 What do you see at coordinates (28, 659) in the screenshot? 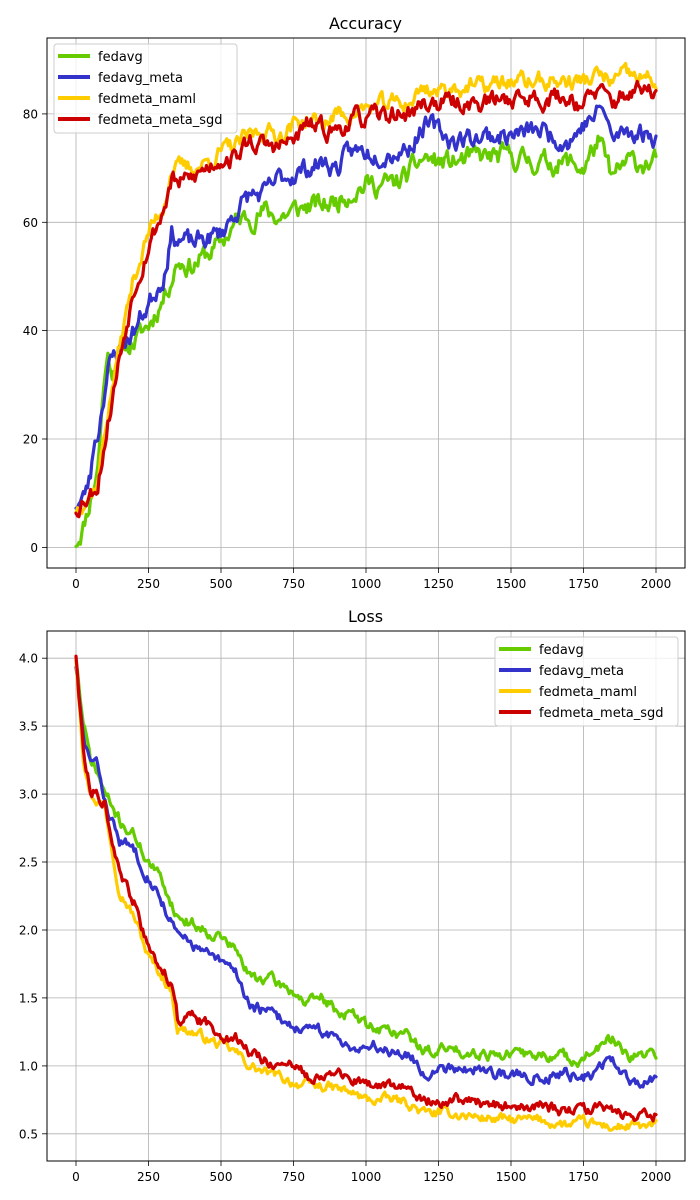
I see `y-tick-label: 4.0` at bounding box center [28, 659].